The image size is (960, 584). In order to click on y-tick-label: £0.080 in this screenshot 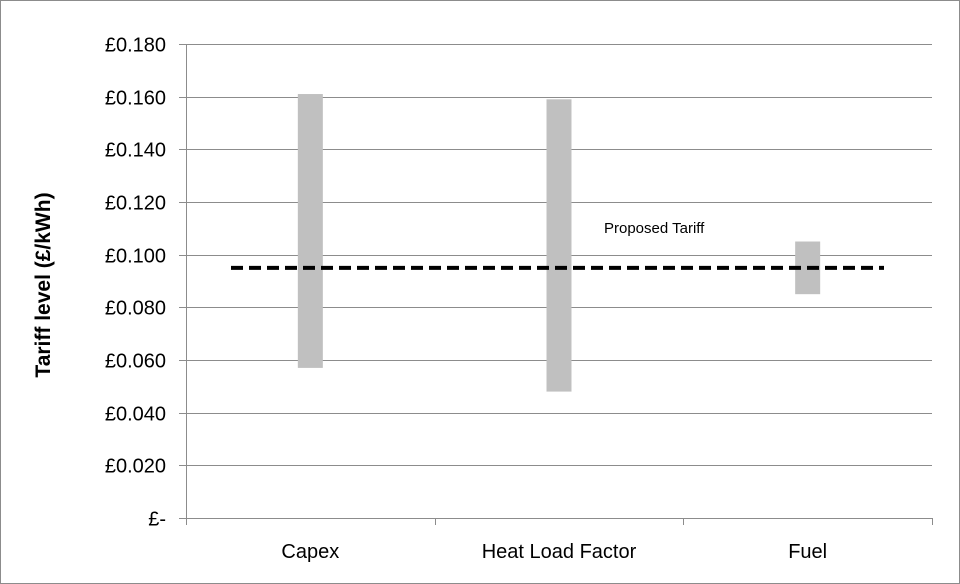, I will do `click(135, 309)`.